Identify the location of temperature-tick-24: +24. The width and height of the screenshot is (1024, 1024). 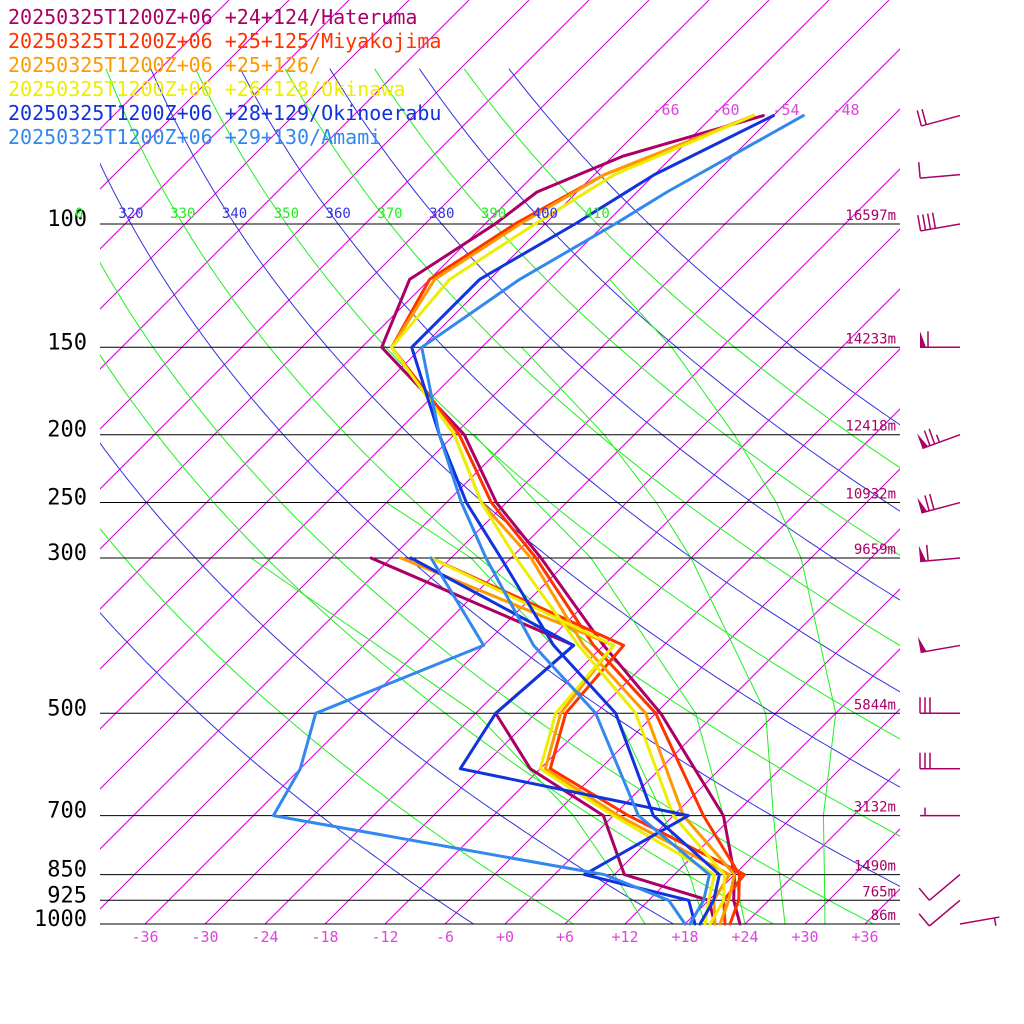
(744, 937).